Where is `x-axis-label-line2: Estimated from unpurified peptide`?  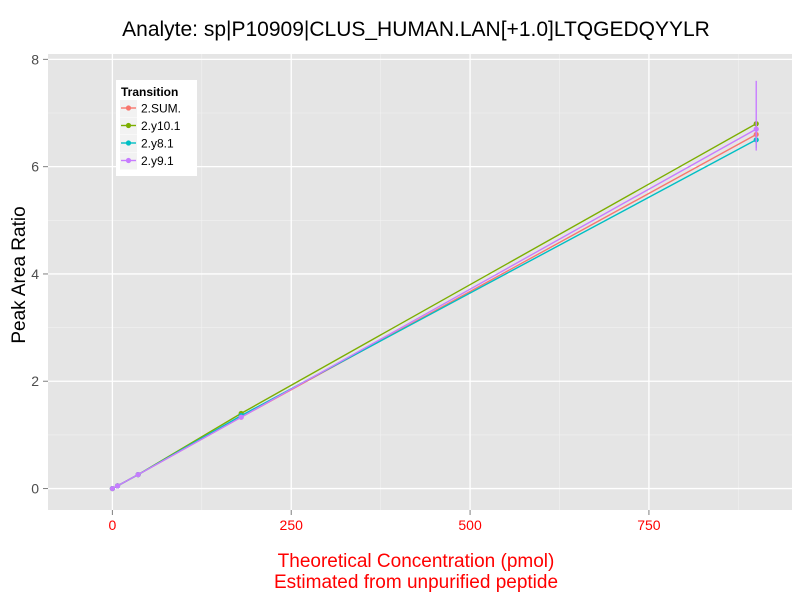
x-axis-label-line2: Estimated from unpurified peptide is located at coordinates (416, 582).